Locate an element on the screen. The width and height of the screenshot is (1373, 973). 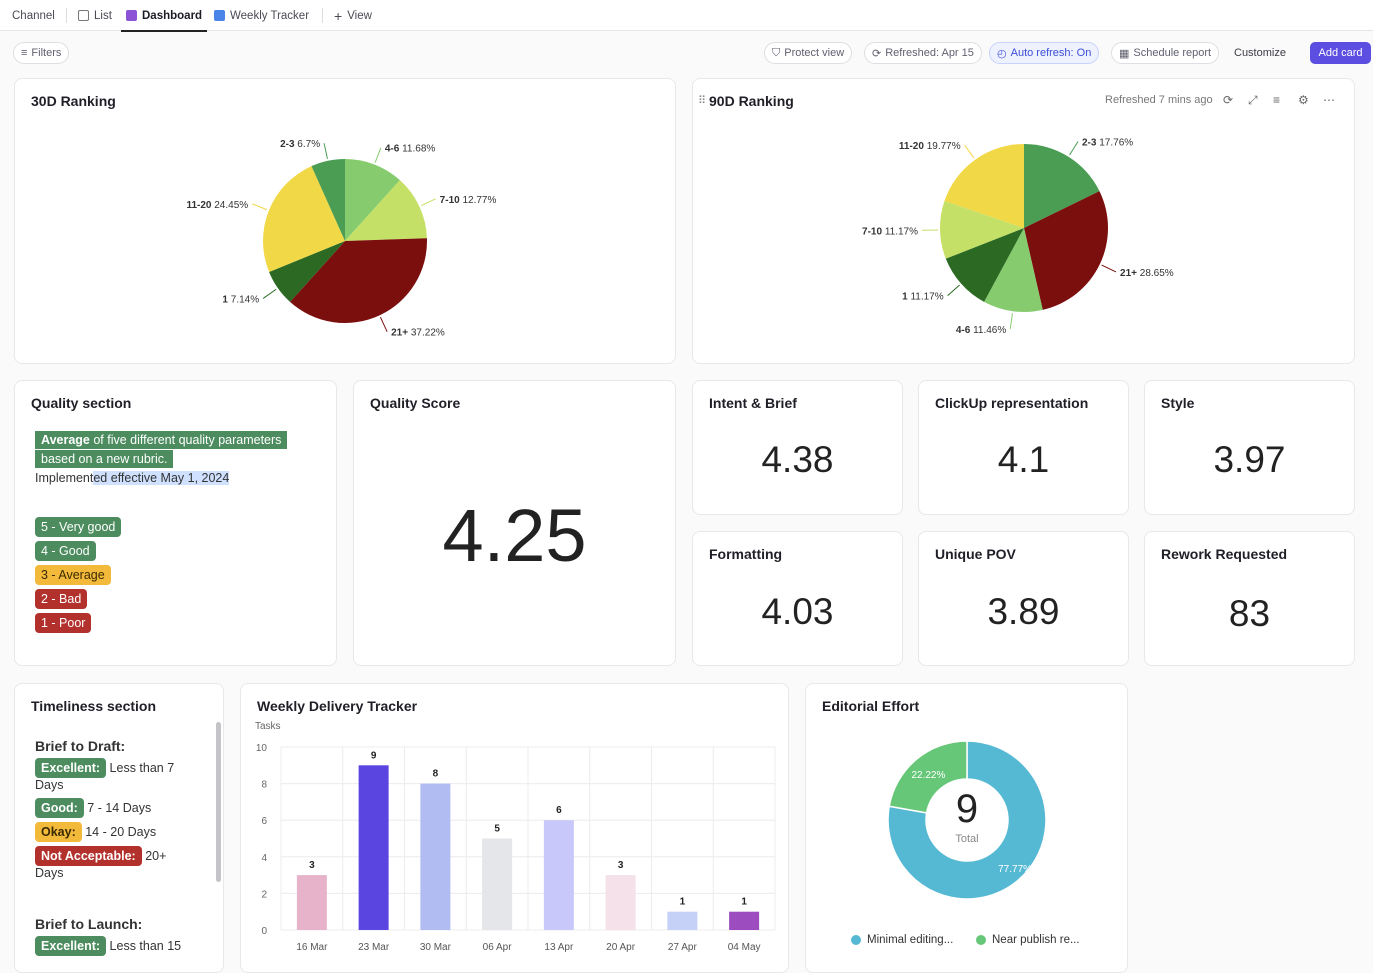
card-title: Timeliness section is located at coordinates (93, 706).